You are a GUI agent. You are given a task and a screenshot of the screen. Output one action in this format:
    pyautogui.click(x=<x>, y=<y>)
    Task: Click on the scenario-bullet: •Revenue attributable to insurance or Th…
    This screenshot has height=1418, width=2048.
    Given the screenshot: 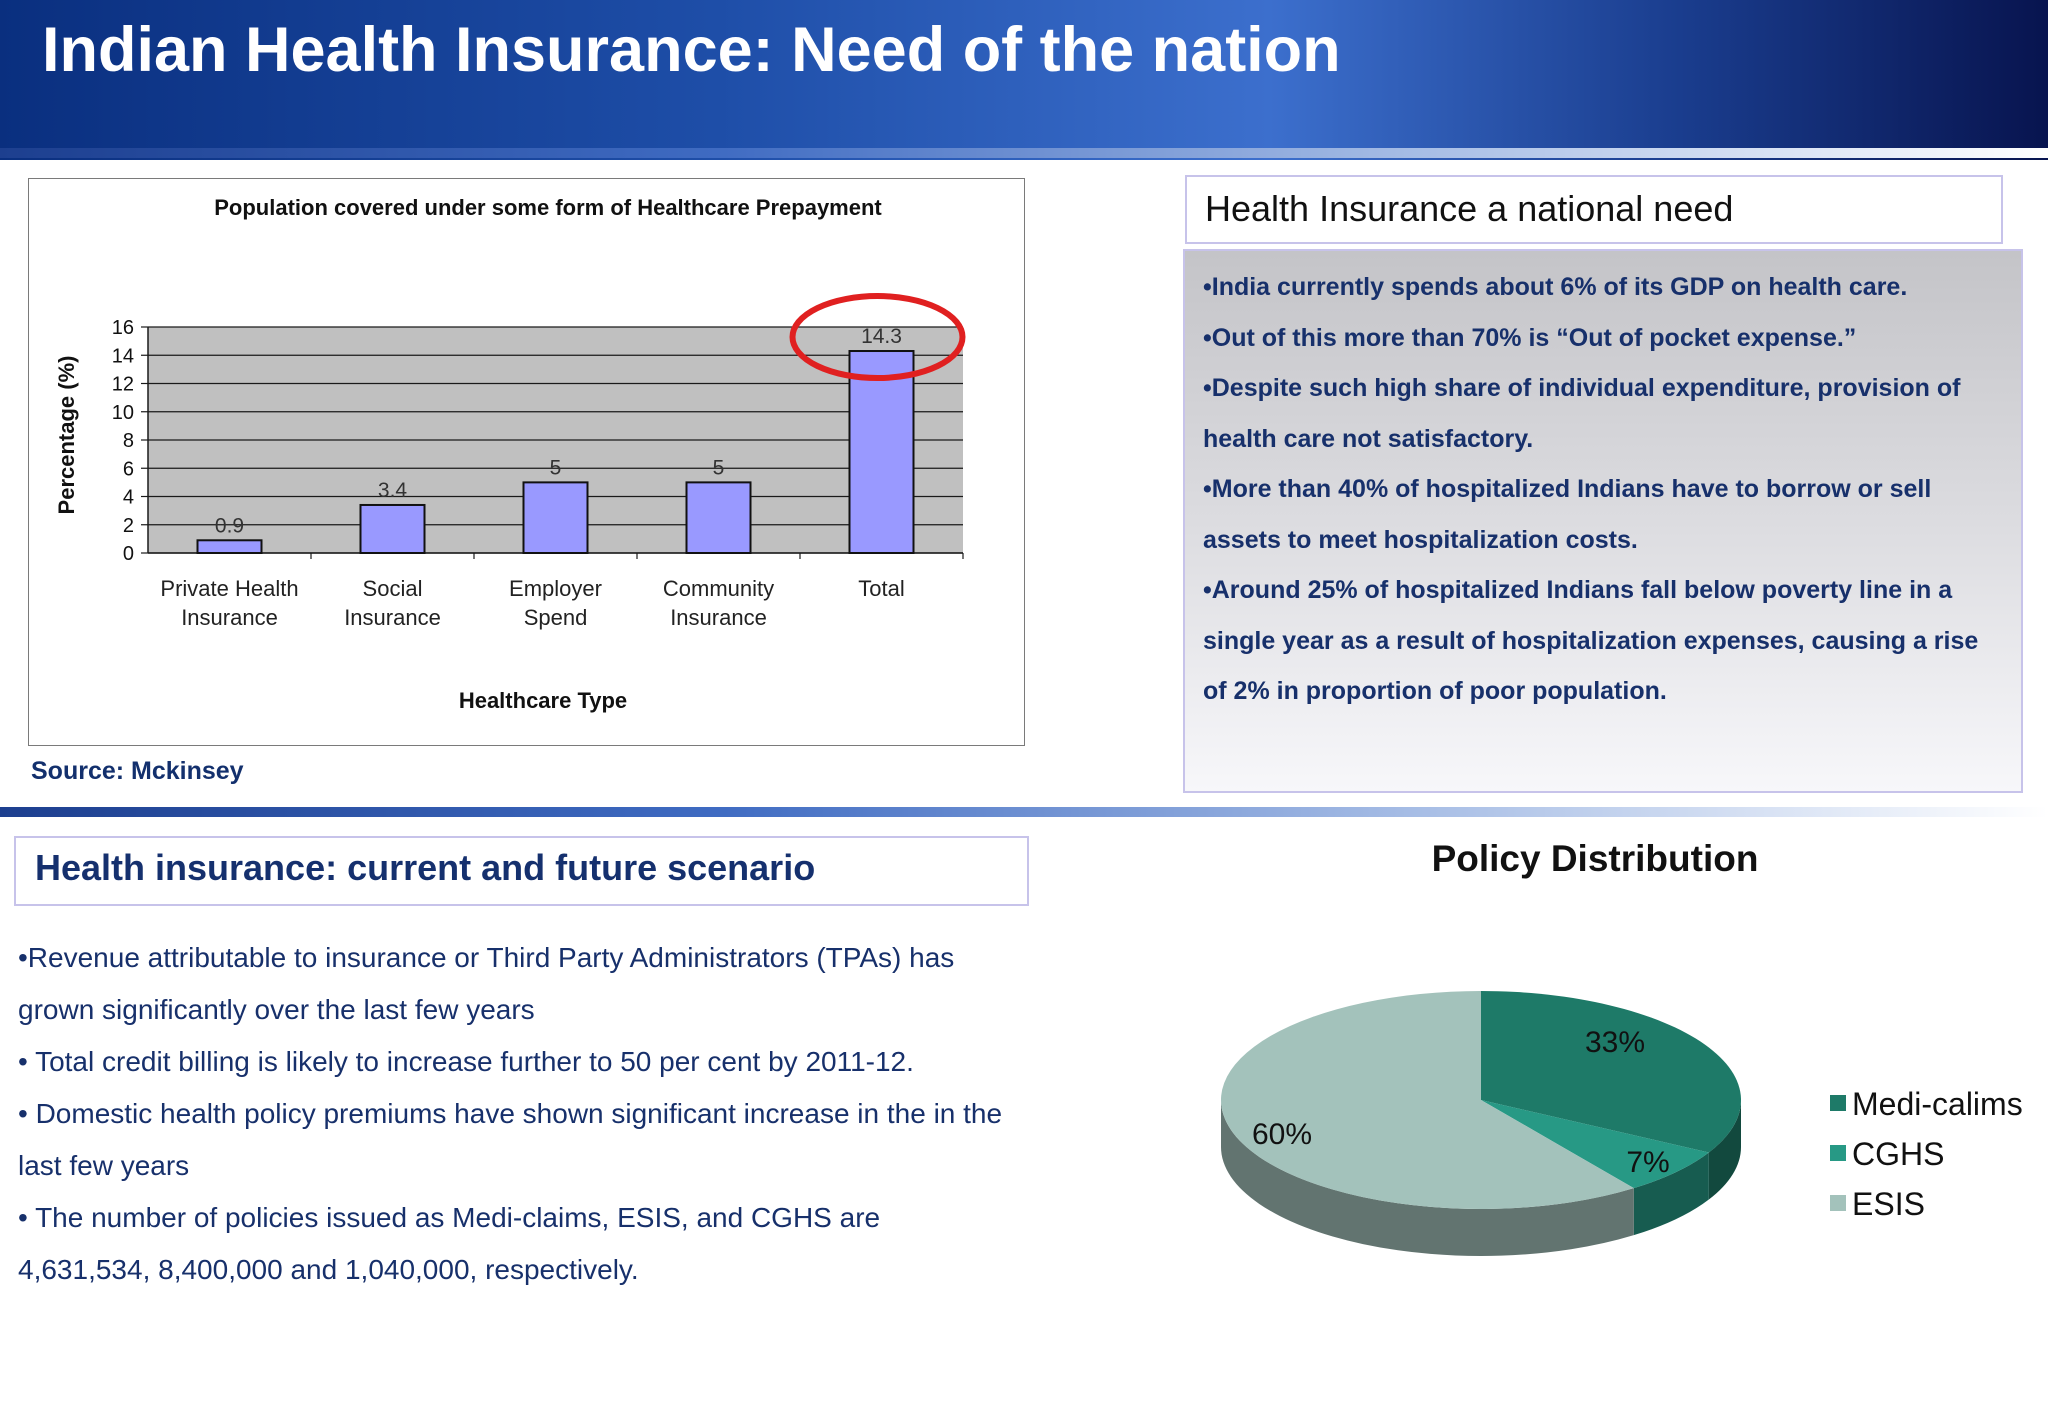 What is the action you would take?
    pyautogui.click(x=486, y=983)
    